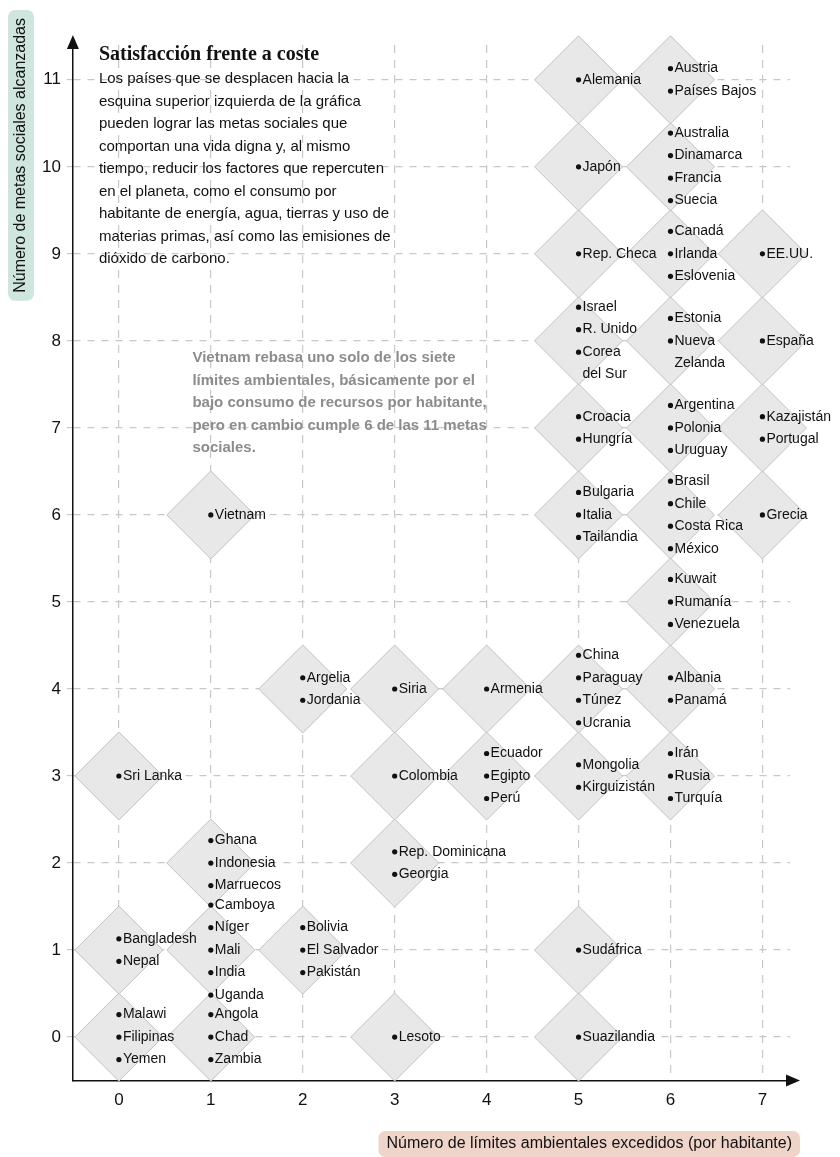 The height and width of the screenshot is (1157, 840). I want to click on annotation: Suecia, so click(696, 199).